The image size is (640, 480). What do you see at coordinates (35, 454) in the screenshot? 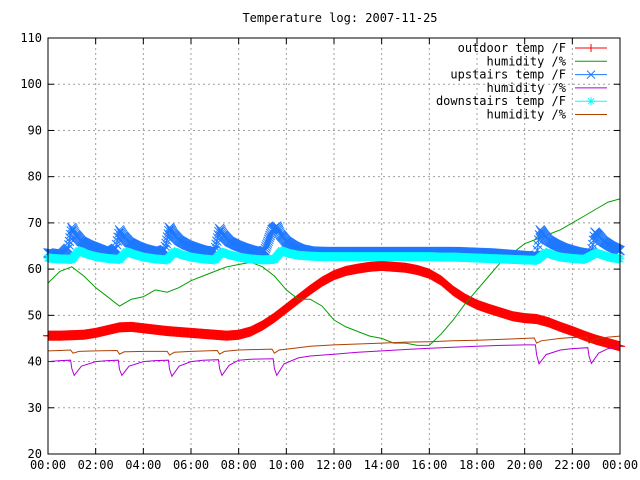
I see `y-tick-label: 20` at bounding box center [35, 454].